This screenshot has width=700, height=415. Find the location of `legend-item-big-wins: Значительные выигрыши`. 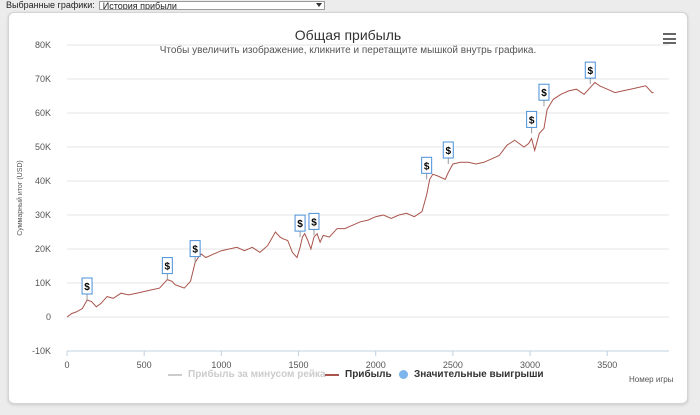

legend-item-big-wins: Значительные выигрыши is located at coordinates (471, 374).